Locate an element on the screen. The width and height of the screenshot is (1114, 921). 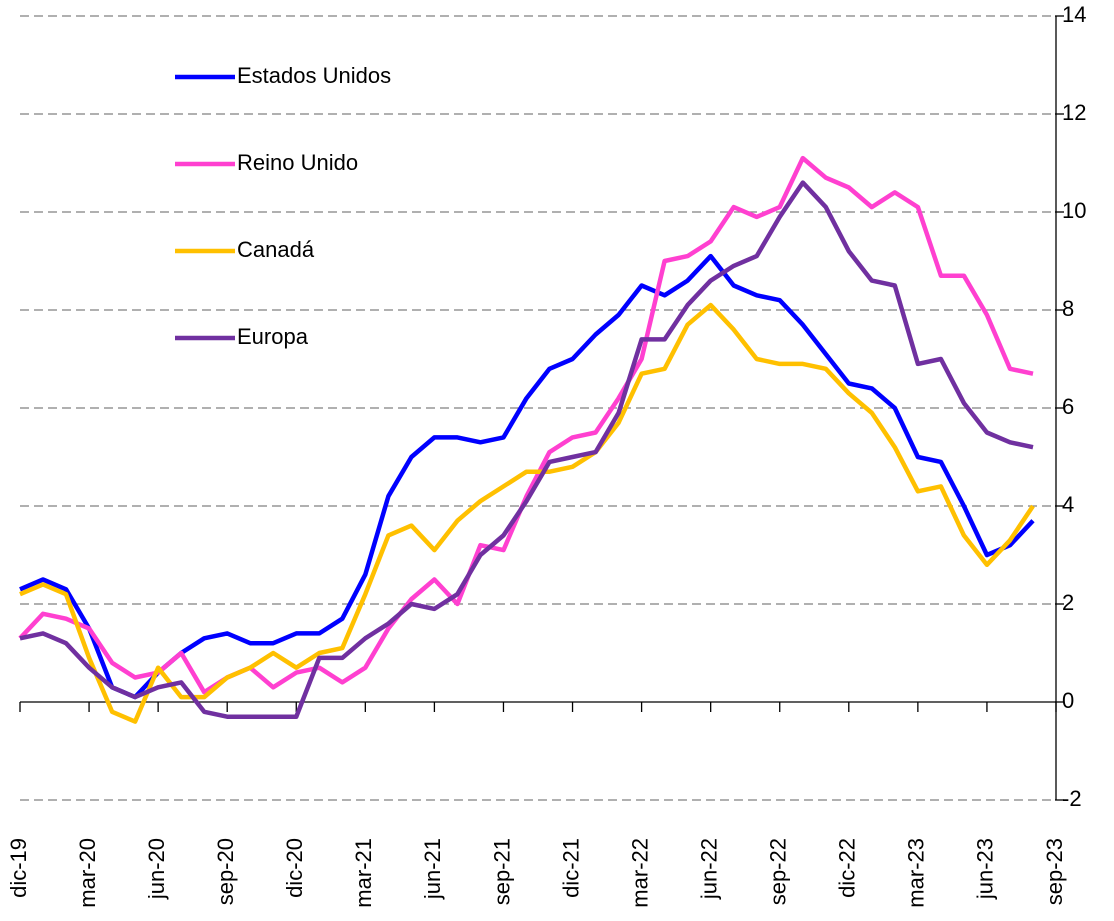
x-tick-label: dic-19 is located at coordinates (18, 868).